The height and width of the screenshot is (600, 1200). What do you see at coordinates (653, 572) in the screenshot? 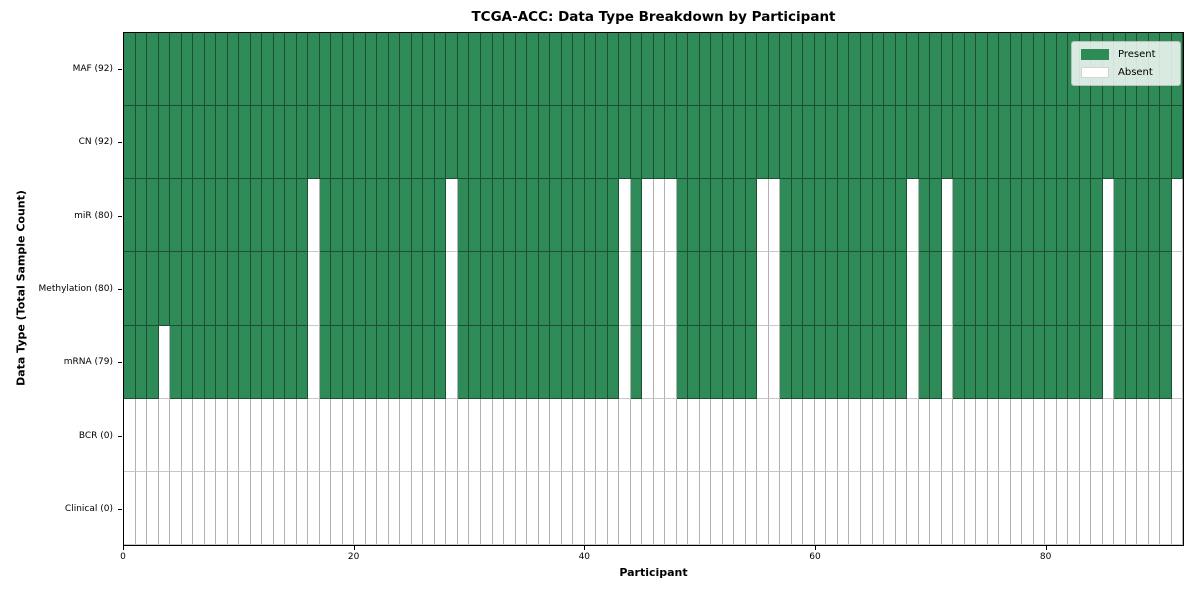
I see `x-axis-label: Participant` at bounding box center [653, 572].